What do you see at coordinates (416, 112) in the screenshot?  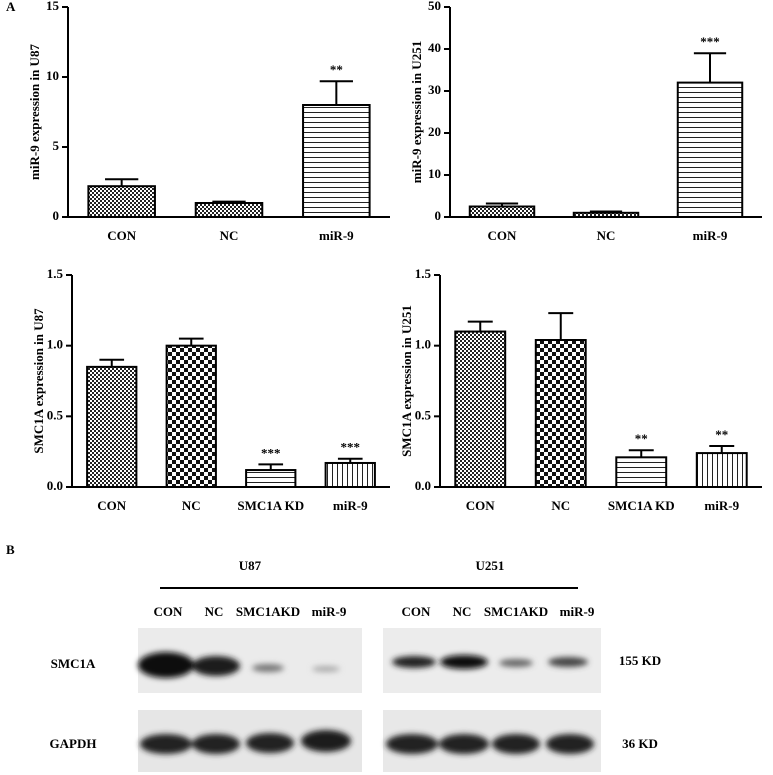 I see `y-axis-title: miR-9 expression in U251` at bounding box center [416, 112].